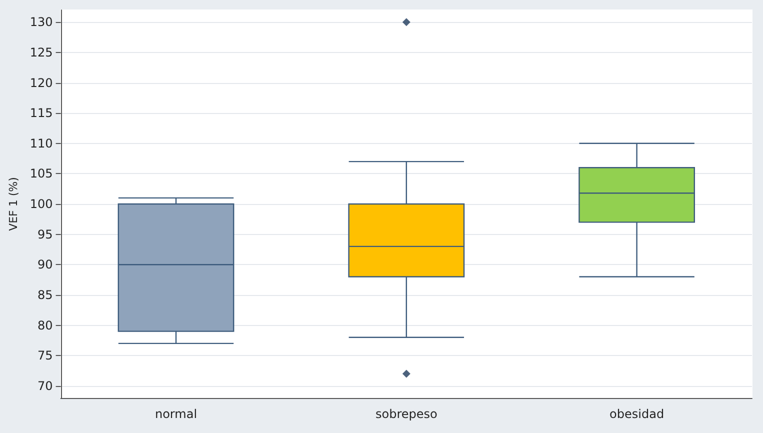 This screenshot has height=433, width=763. I want to click on y-tick-label: 105, so click(41, 173).